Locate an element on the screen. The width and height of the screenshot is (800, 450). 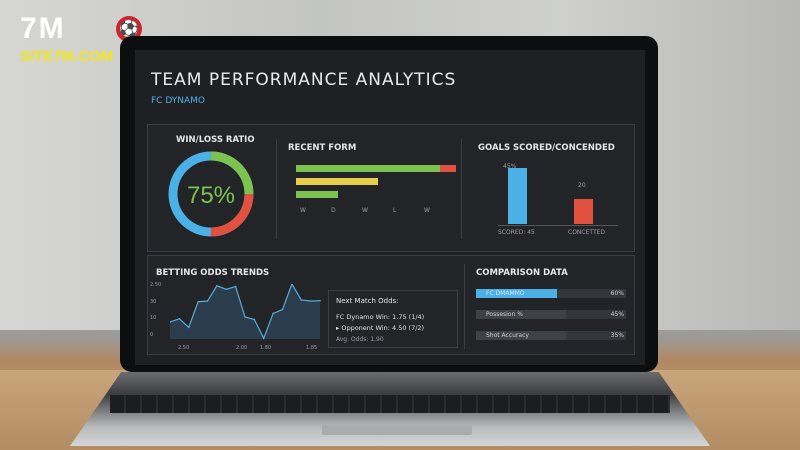
x-tick-label: 1.85 is located at coordinates (312, 348).